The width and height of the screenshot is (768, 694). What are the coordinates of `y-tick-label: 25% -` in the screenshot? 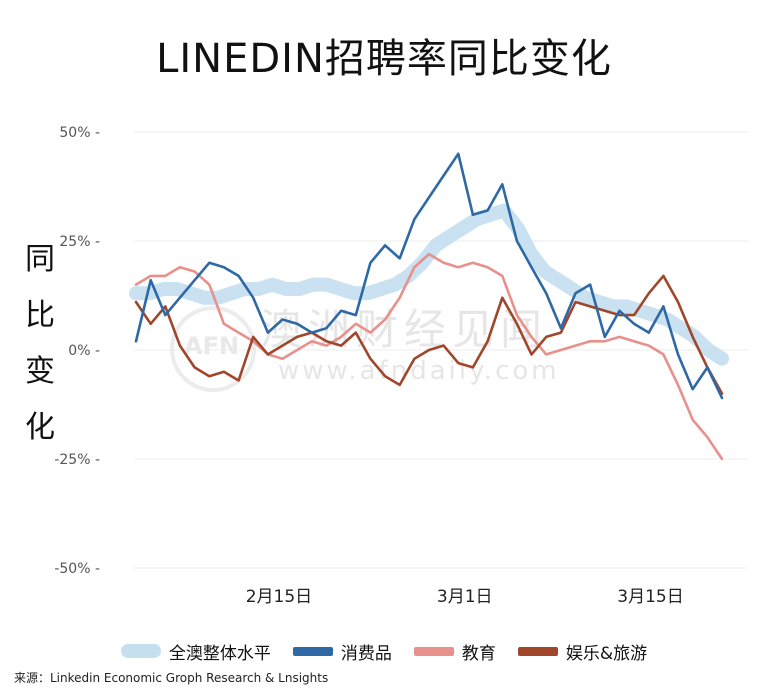 It's located at (79, 242).